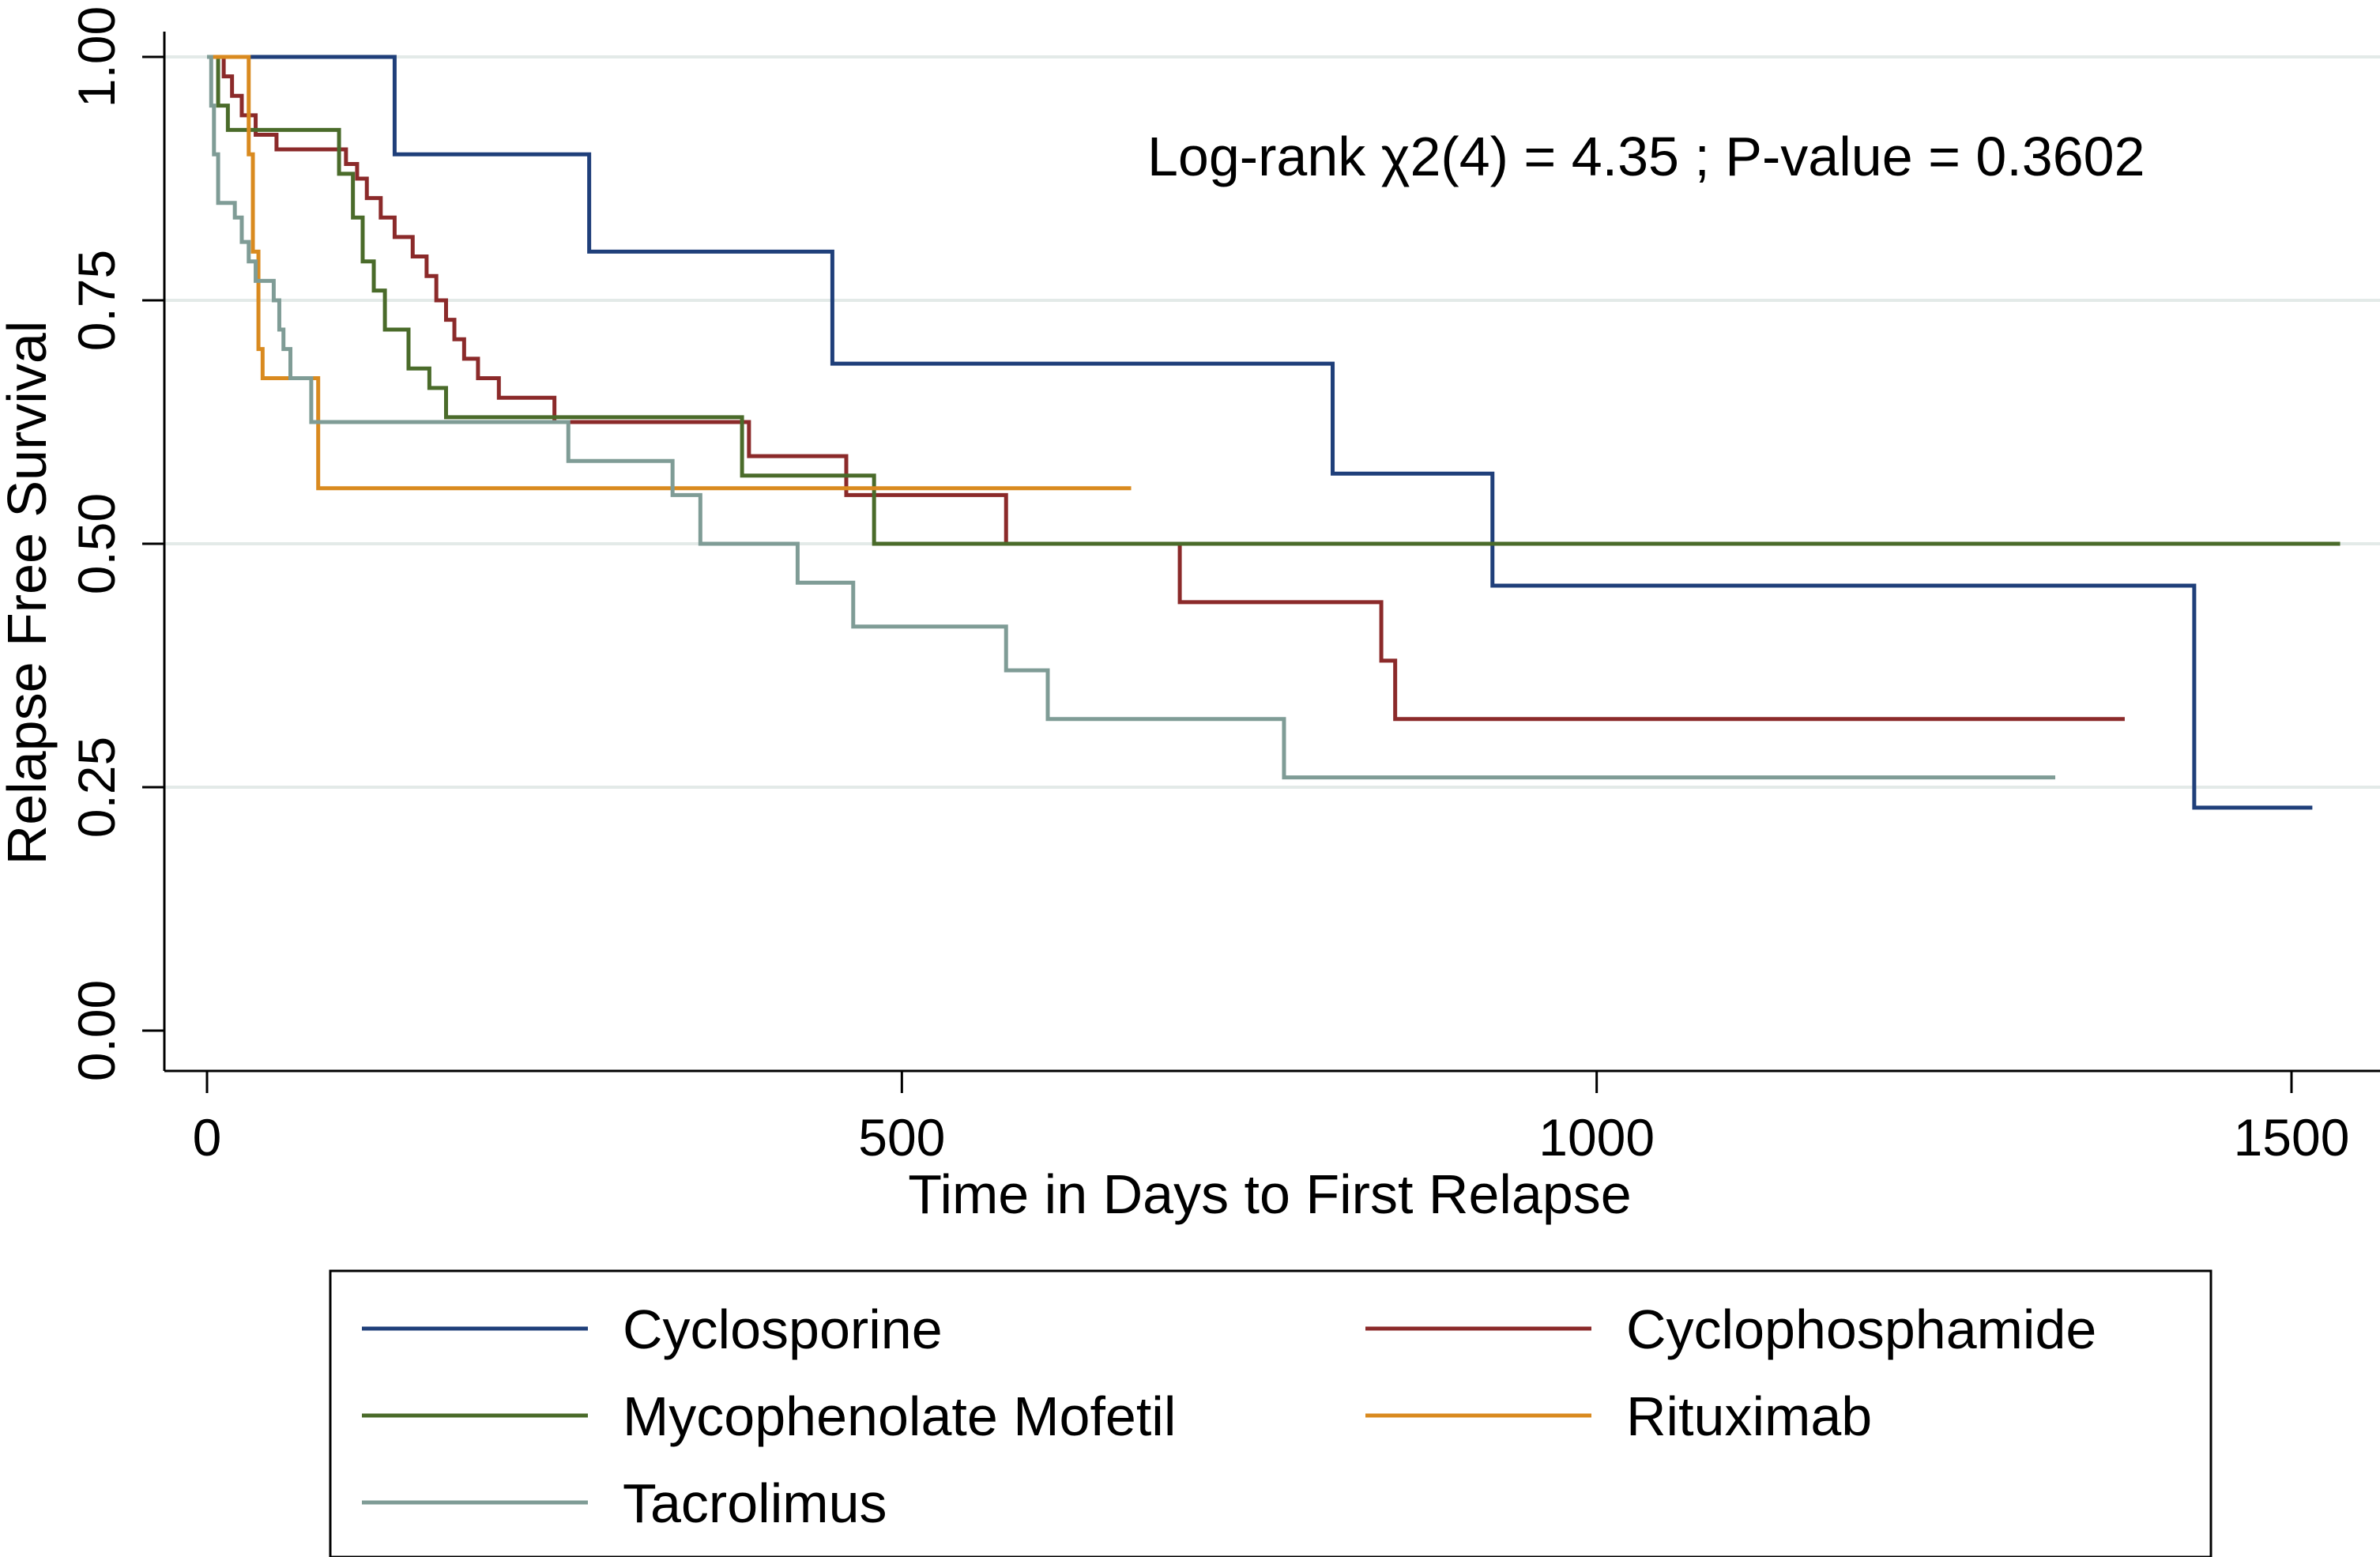 Image resolution: width=2380 pixels, height=1557 pixels. I want to click on y-tick-label-2: 0.50, so click(96, 543).